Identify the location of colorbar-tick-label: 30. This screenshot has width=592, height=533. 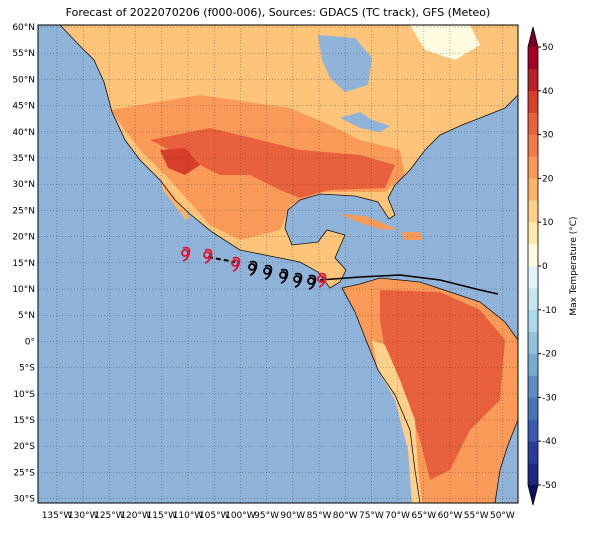
(548, 136).